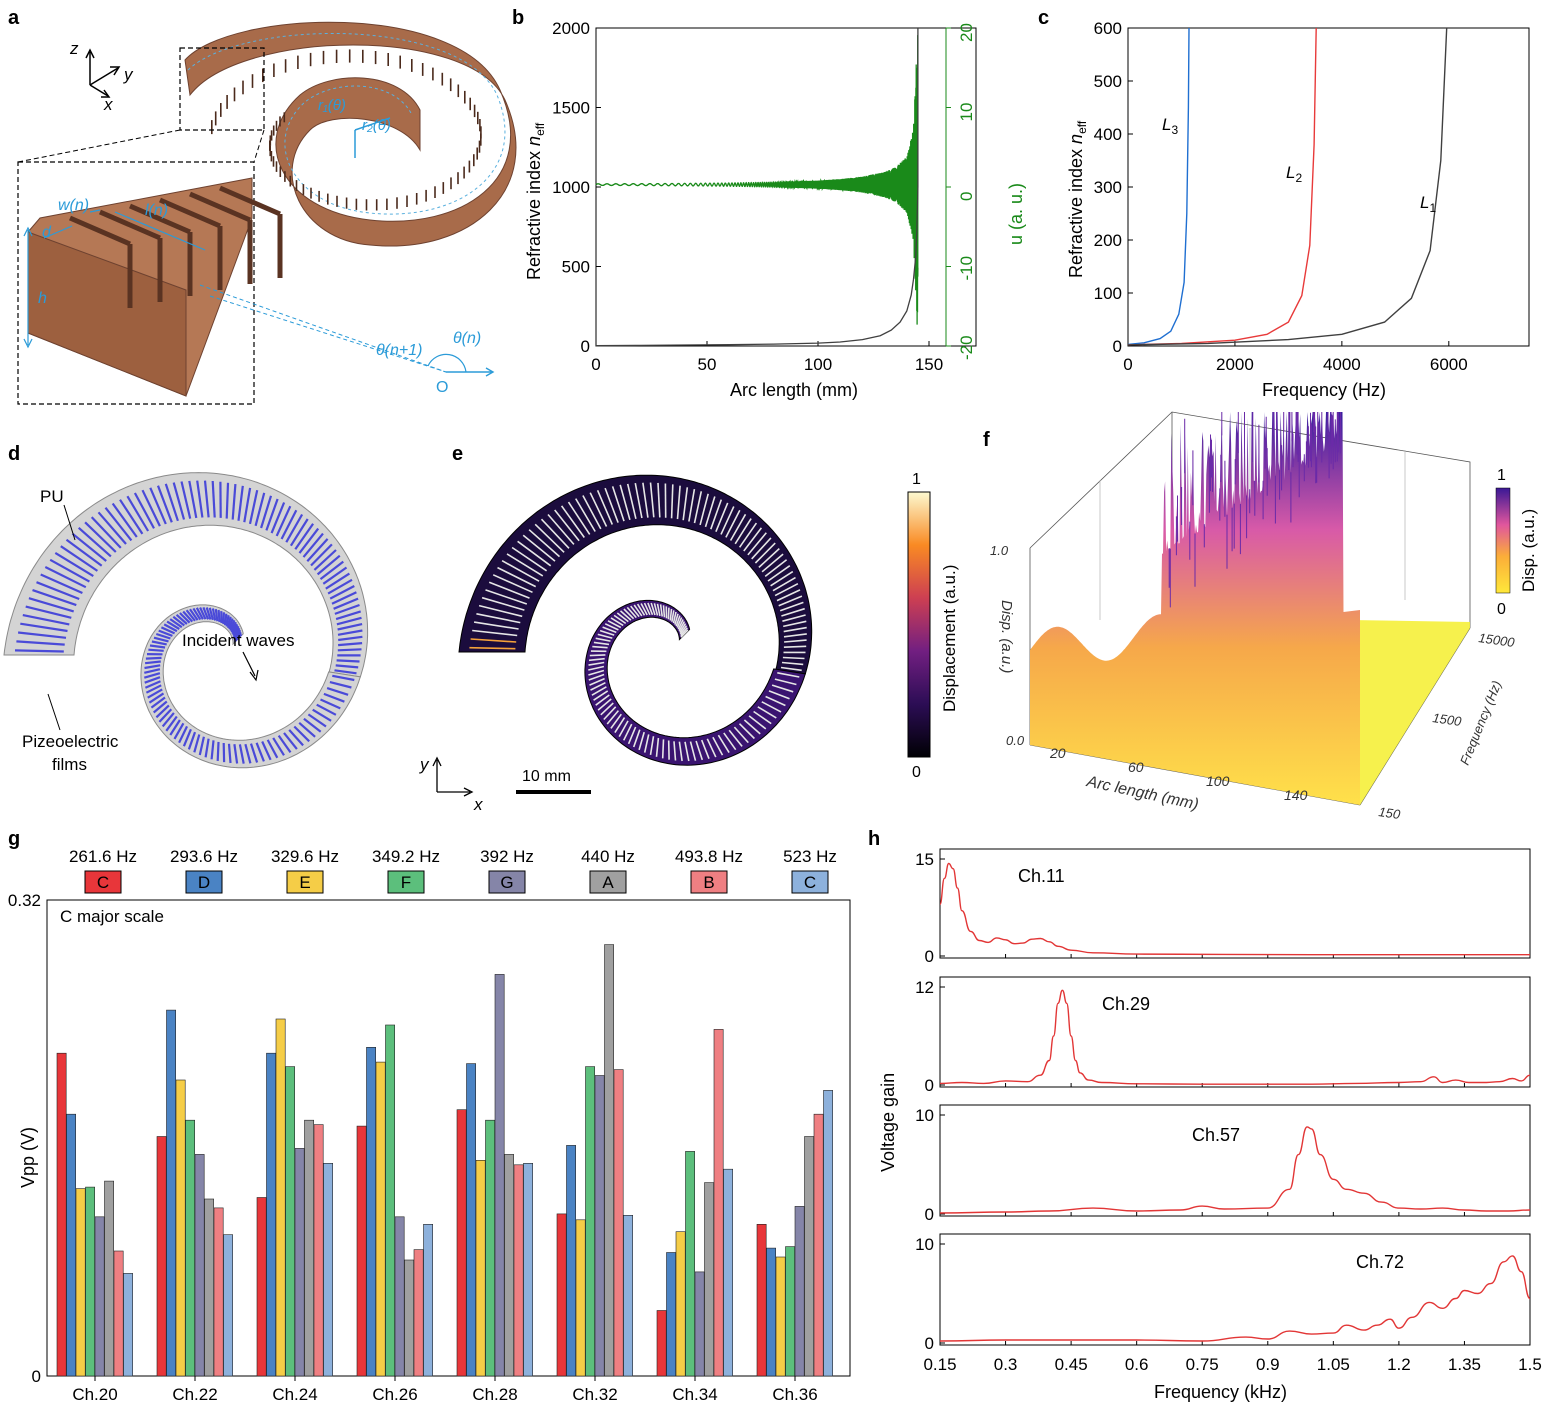  Describe the element at coordinates (999, 550) in the screenshot. I see `panel-f-ztick-1: 1.0` at that location.